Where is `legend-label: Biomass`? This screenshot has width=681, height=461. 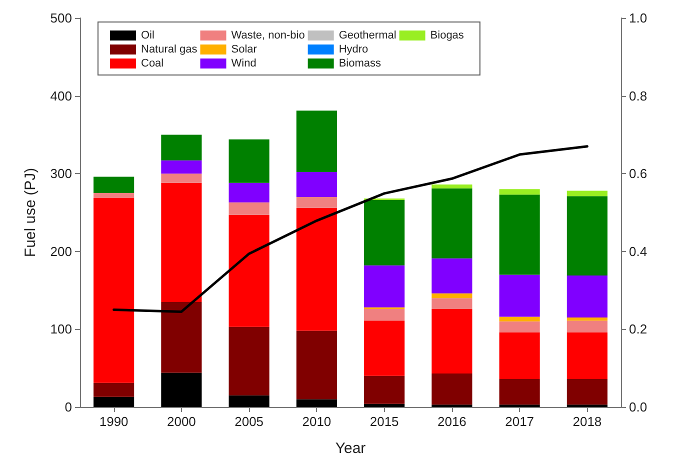 legend-label: Biomass is located at coordinates (360, 64).